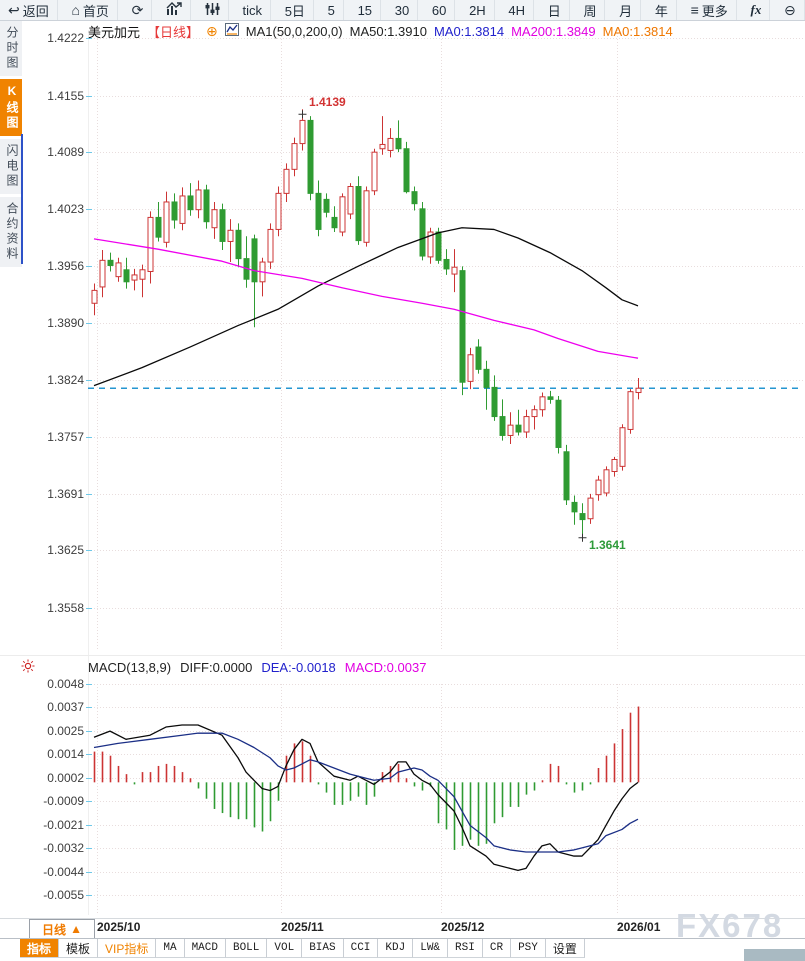 The height and width of the screenshot is (961, 805). What do you see at coordinates (40, 948) in the screenshot?
I see `tab-指标: 指标` at bounding box center [40, 948].